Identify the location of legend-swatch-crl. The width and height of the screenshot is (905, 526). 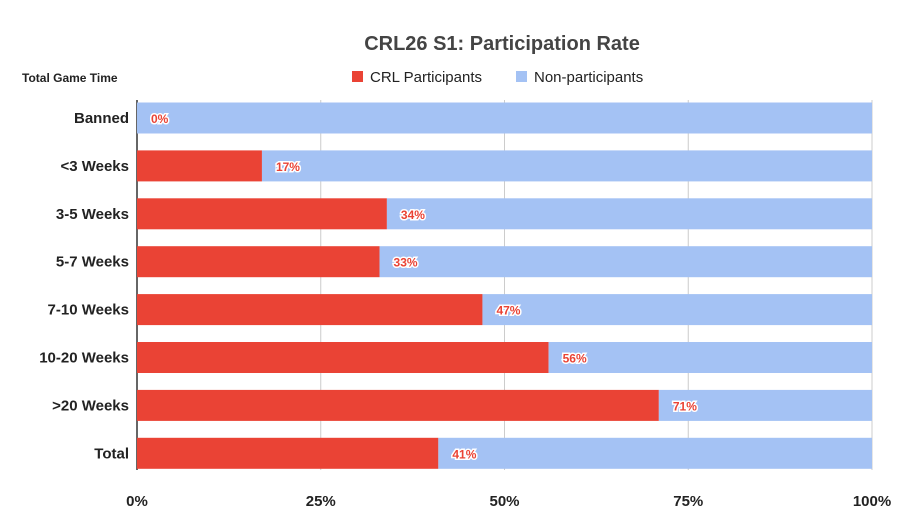
(357, 76).